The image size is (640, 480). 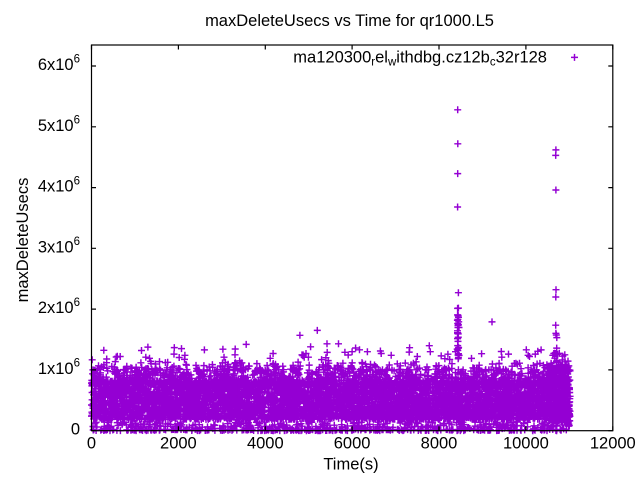 I want to click on svg-text: 4000, so click(x=265, y=444).